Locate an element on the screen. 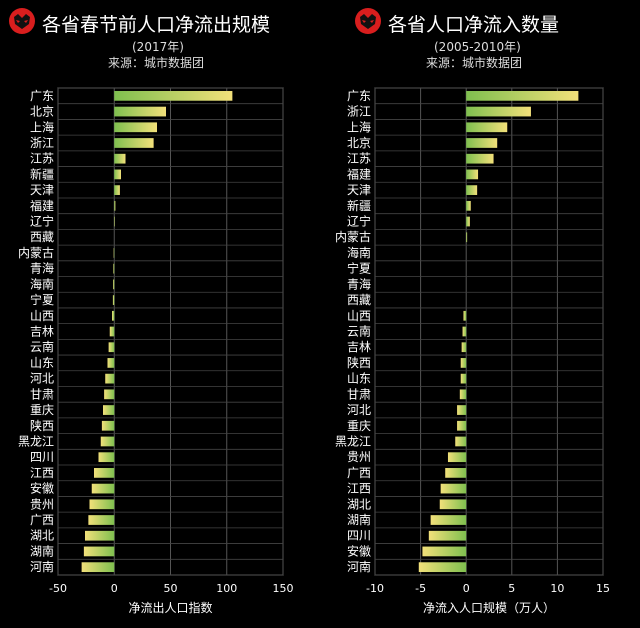  bar-上海 is located at coordinates (135, 127).